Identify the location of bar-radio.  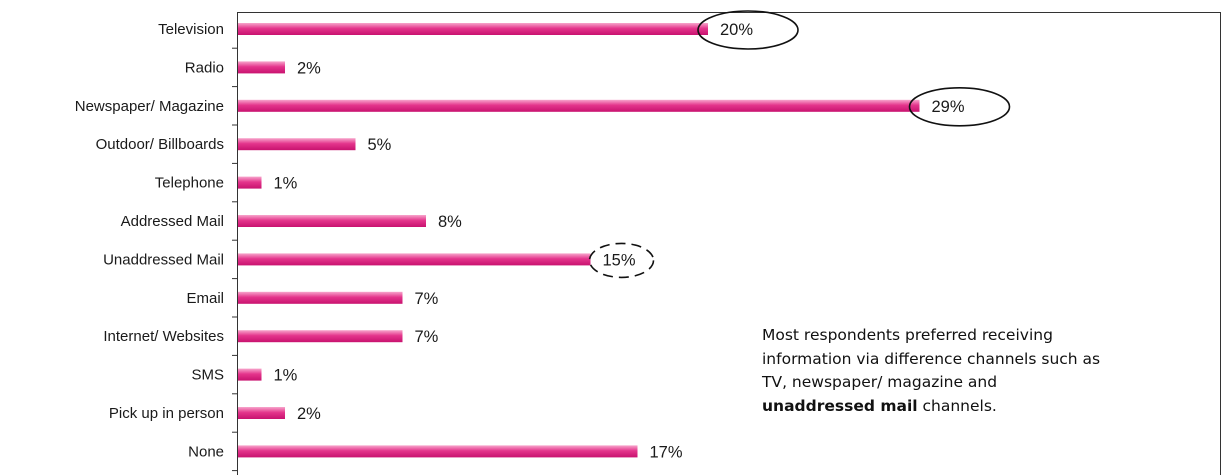
(261, 67).